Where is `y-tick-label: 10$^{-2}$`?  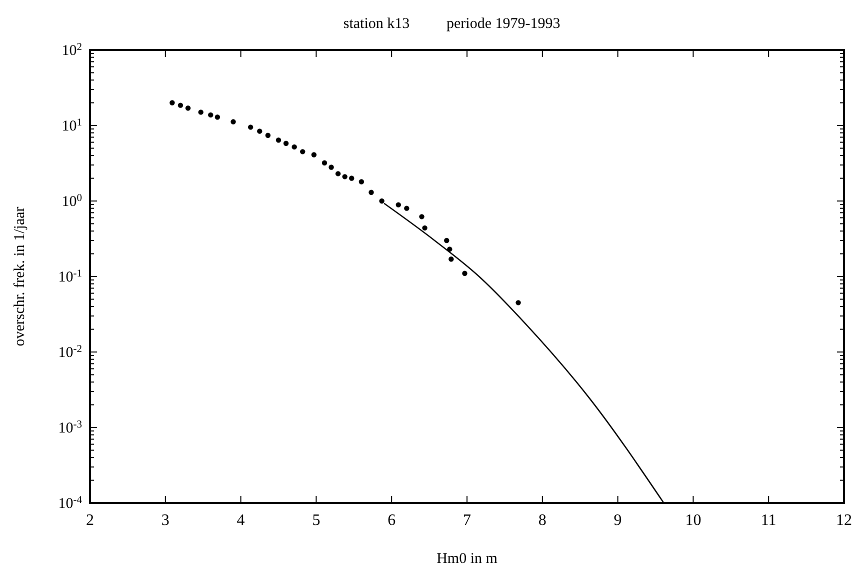
y-tick-label: 10$^{-2}$ is located at coordinates (70, 352).